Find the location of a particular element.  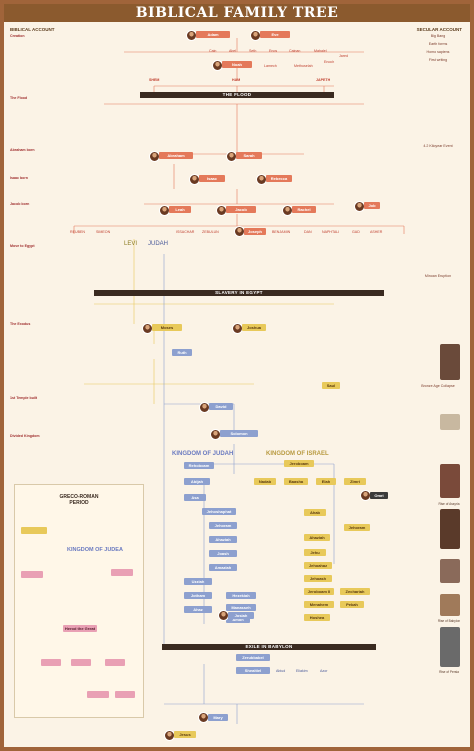

secular-account-label: SECULAR ACCOUNT is located at coordinates (439, 29).